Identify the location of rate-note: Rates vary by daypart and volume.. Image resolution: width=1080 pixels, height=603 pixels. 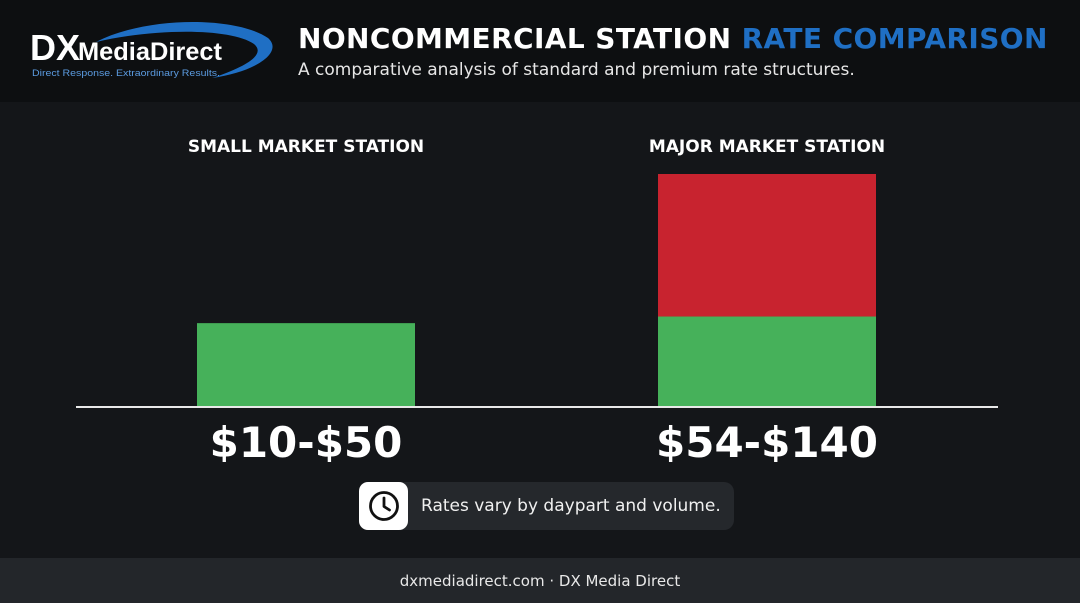
(546, 506).